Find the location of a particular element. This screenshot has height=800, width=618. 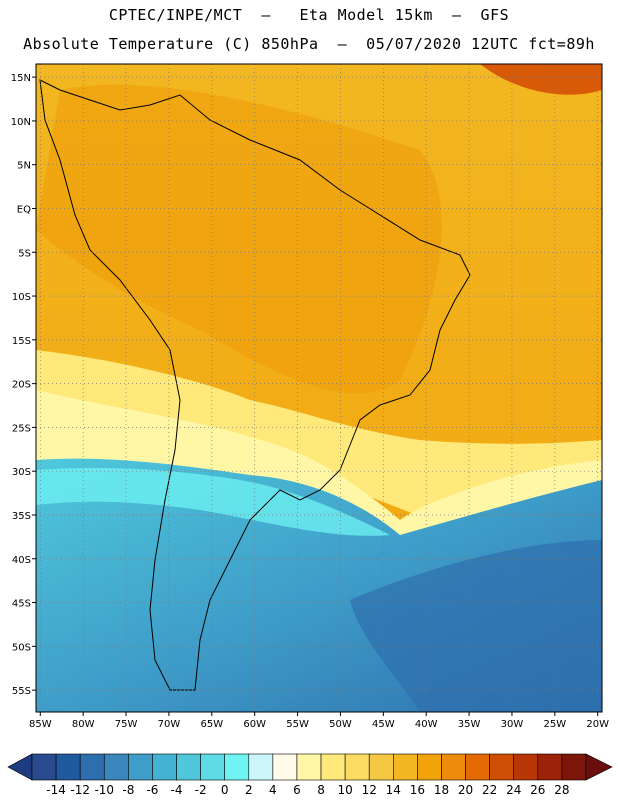

lon-tick-label: 75W is located at coordinates (126, 724).